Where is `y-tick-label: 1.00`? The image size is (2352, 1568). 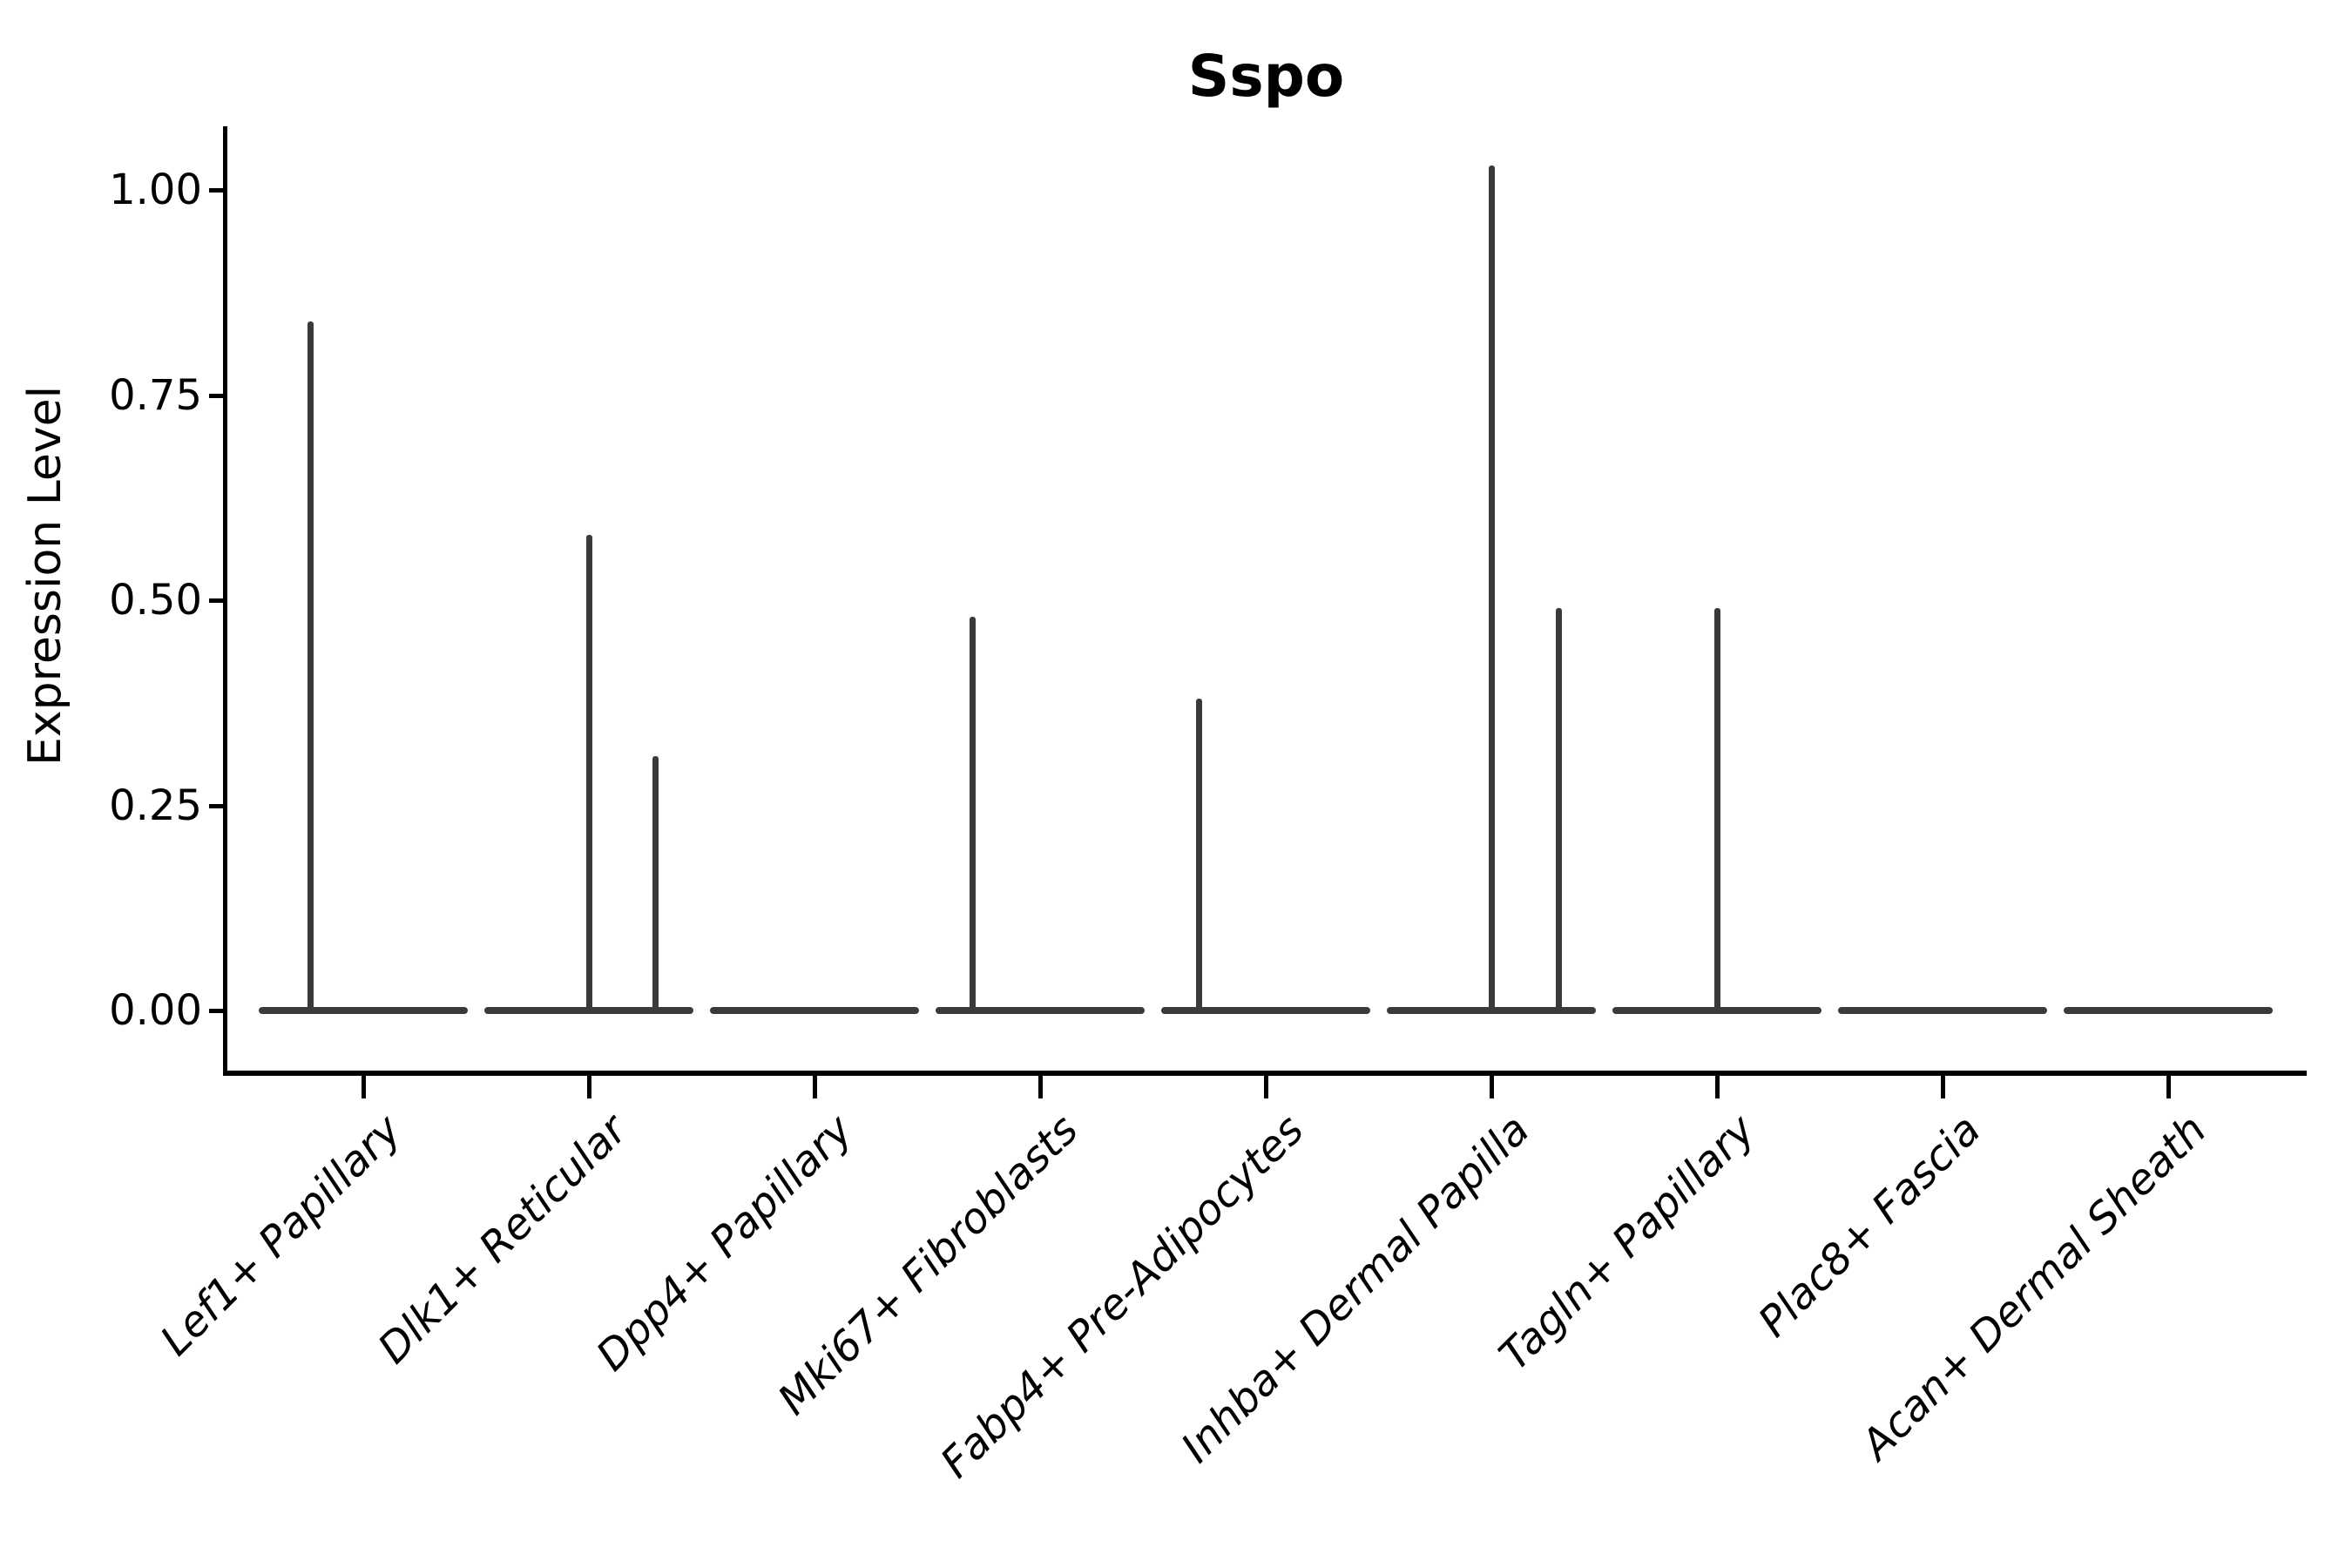 y-tick-label: 1.00 is located at coordinates (155, 190).